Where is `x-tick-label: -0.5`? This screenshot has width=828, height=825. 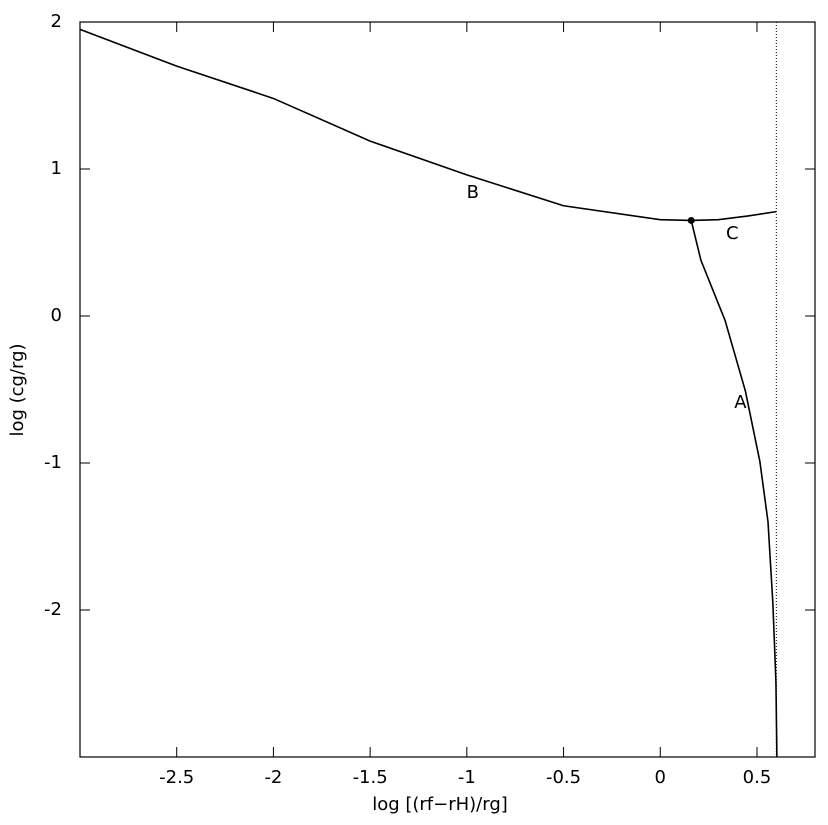
x-tick-label: -0.5 is located at coordinates (563, 777).